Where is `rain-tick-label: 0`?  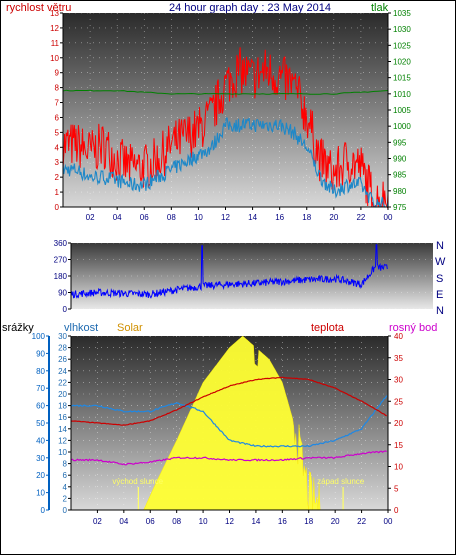
rain-tick-label: 0 is located at coordinates (43, 510).